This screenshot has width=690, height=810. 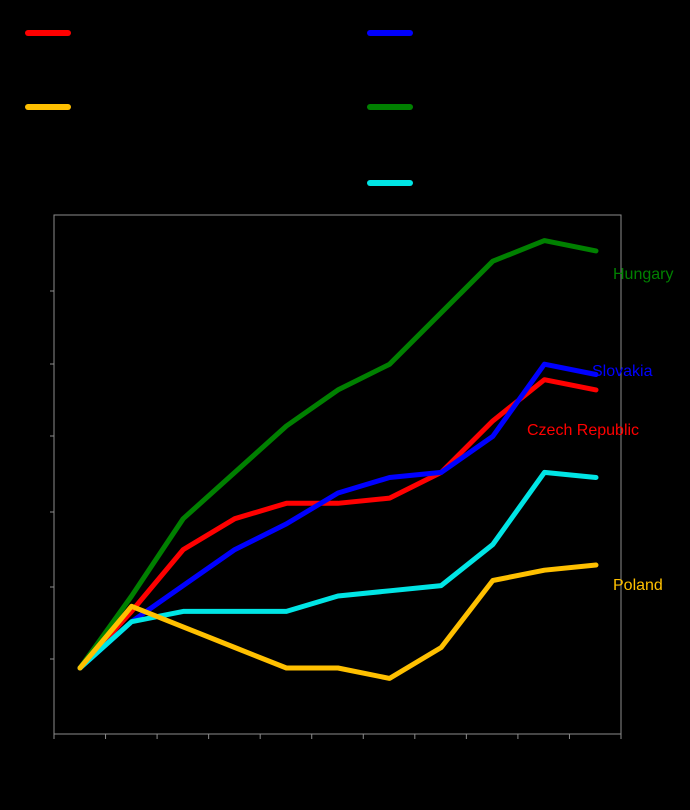 I want to click on series-line-poland, so click(x=338, y=621).